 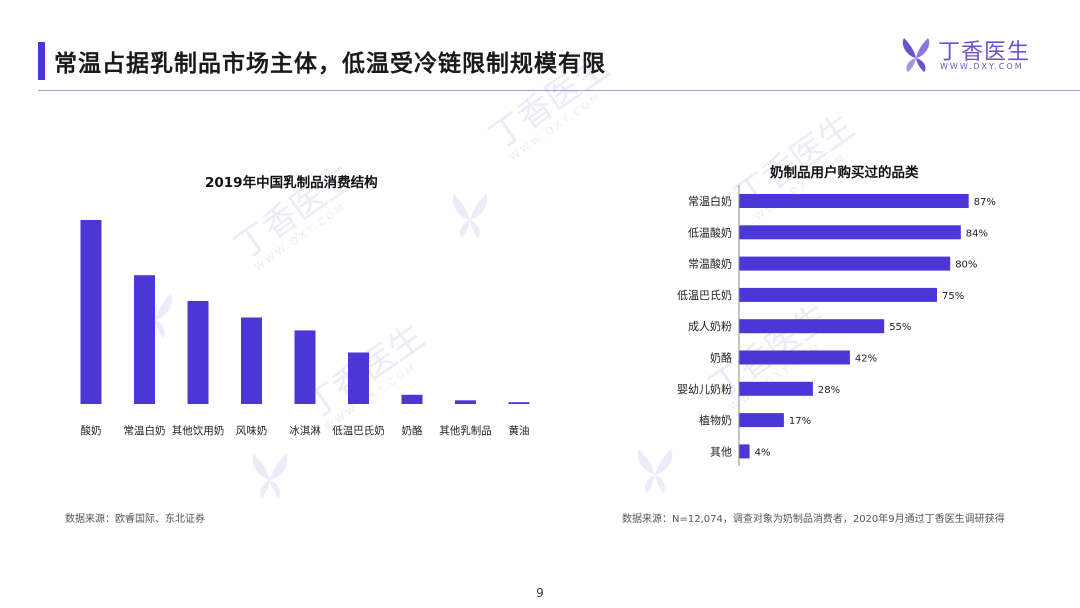 I want to click on left-chart-title: 2019年中国乳制品消费结构, so click(x=291, y=183).